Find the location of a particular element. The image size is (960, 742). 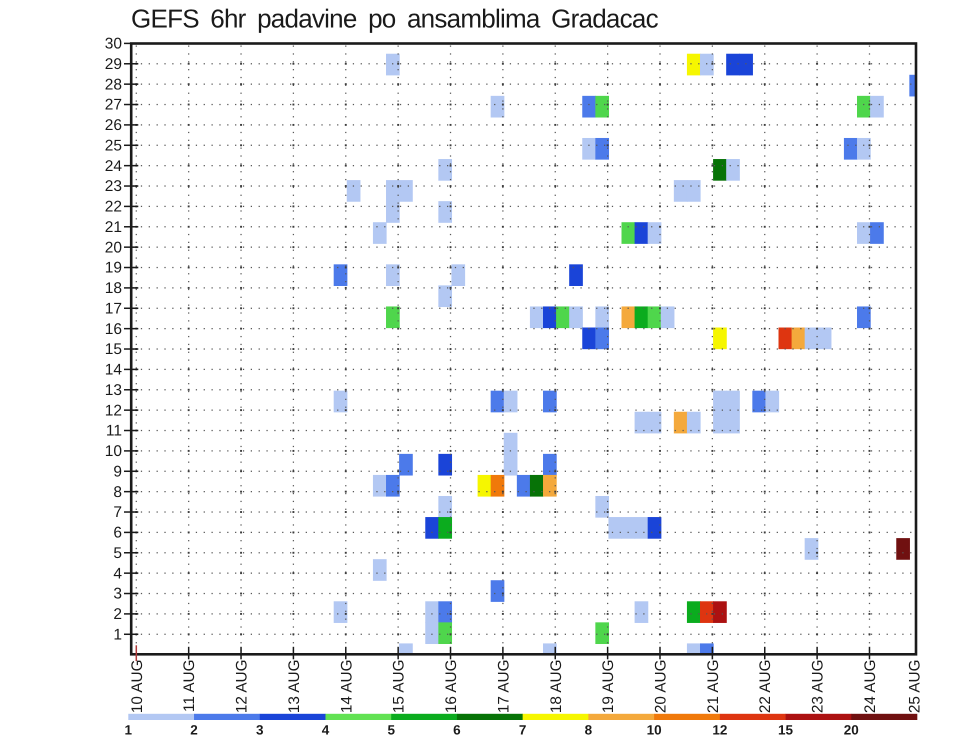

svg-text: 13 AUG is located at coordinates (294, 687).